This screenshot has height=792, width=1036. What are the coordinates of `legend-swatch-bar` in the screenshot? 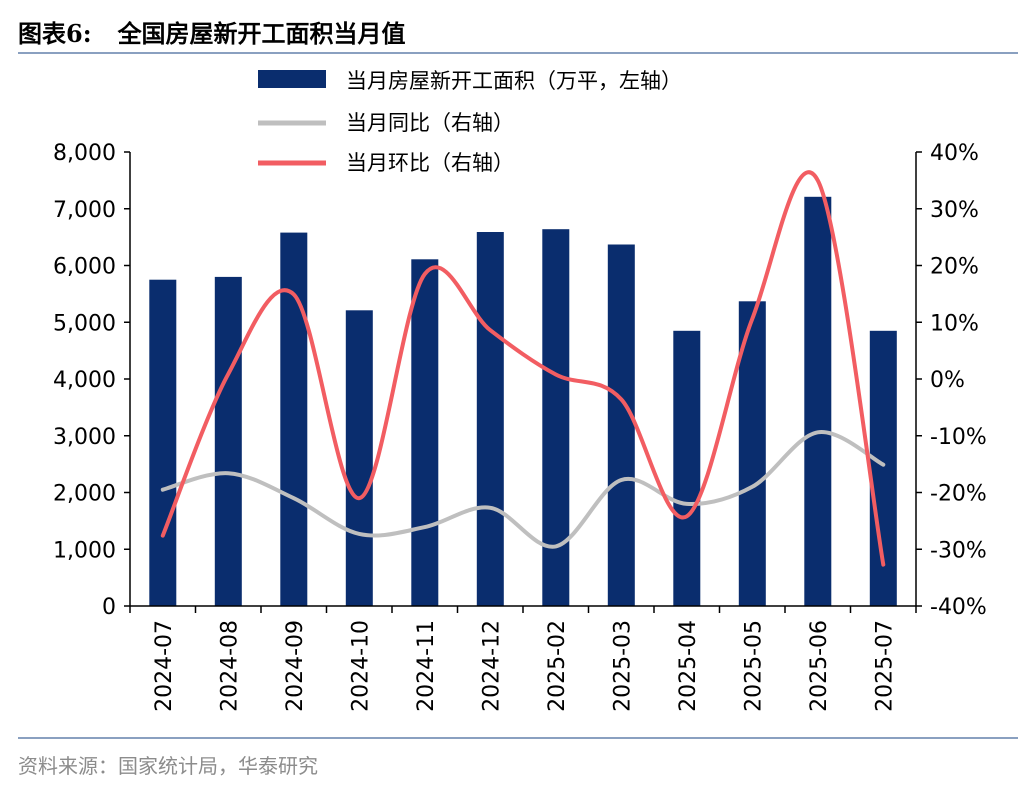 It's located at (292, 79).